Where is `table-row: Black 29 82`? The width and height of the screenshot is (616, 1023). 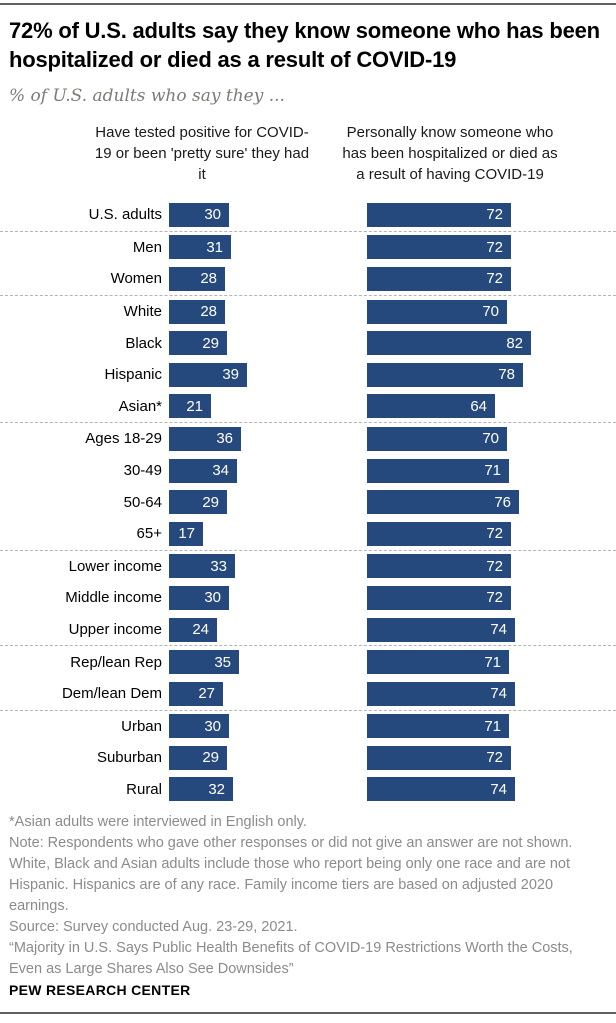
table-row: Black 29 82 is located at coordinates (308, 343).